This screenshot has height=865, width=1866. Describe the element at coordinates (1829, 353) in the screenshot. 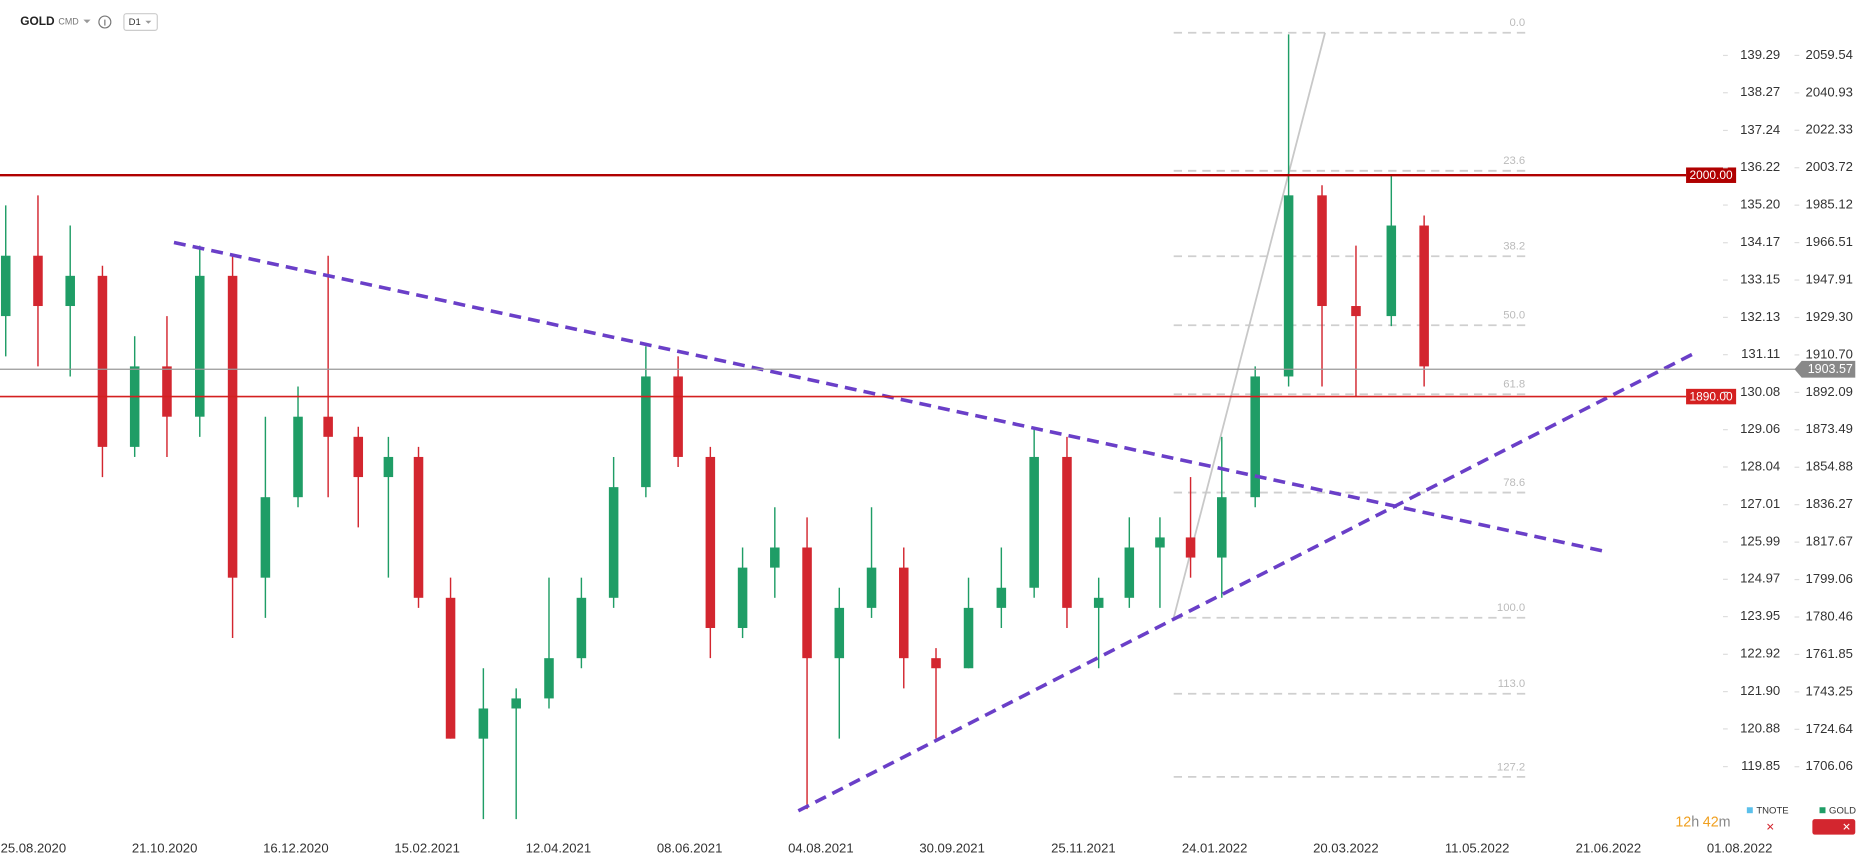

I see `y-tick-label: 1910.70` at that location.